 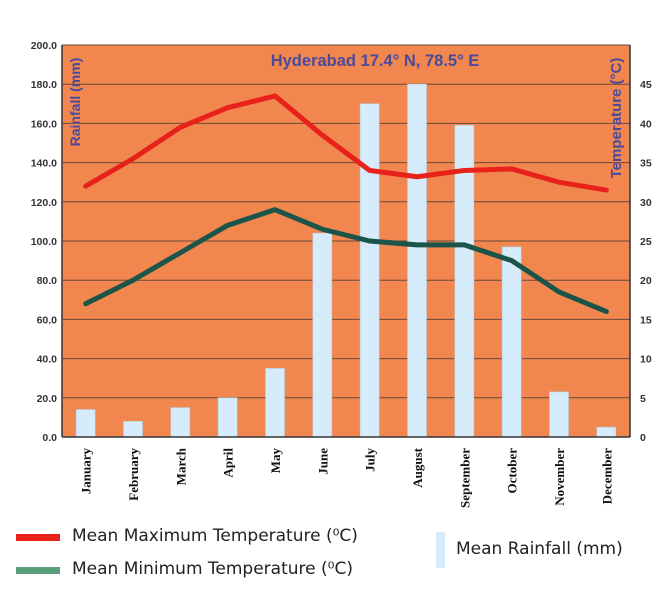 I want to click on x-tick-november: November, so click(x=559, y=477).